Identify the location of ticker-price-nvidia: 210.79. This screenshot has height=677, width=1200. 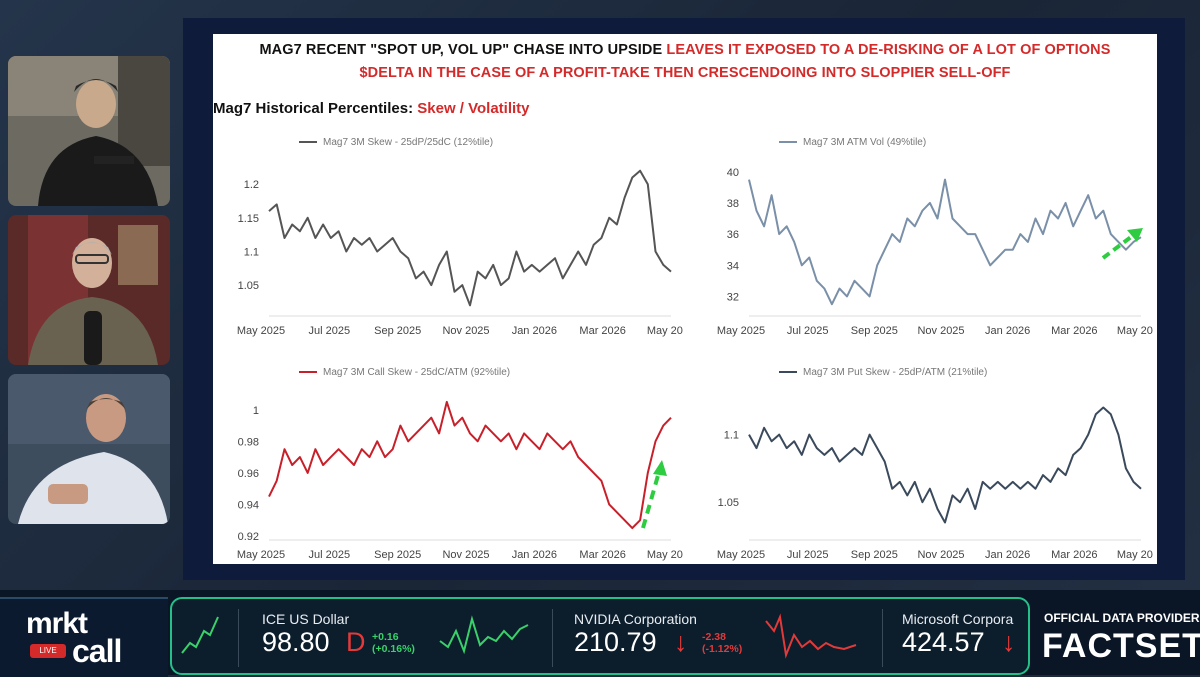
(615, 642).